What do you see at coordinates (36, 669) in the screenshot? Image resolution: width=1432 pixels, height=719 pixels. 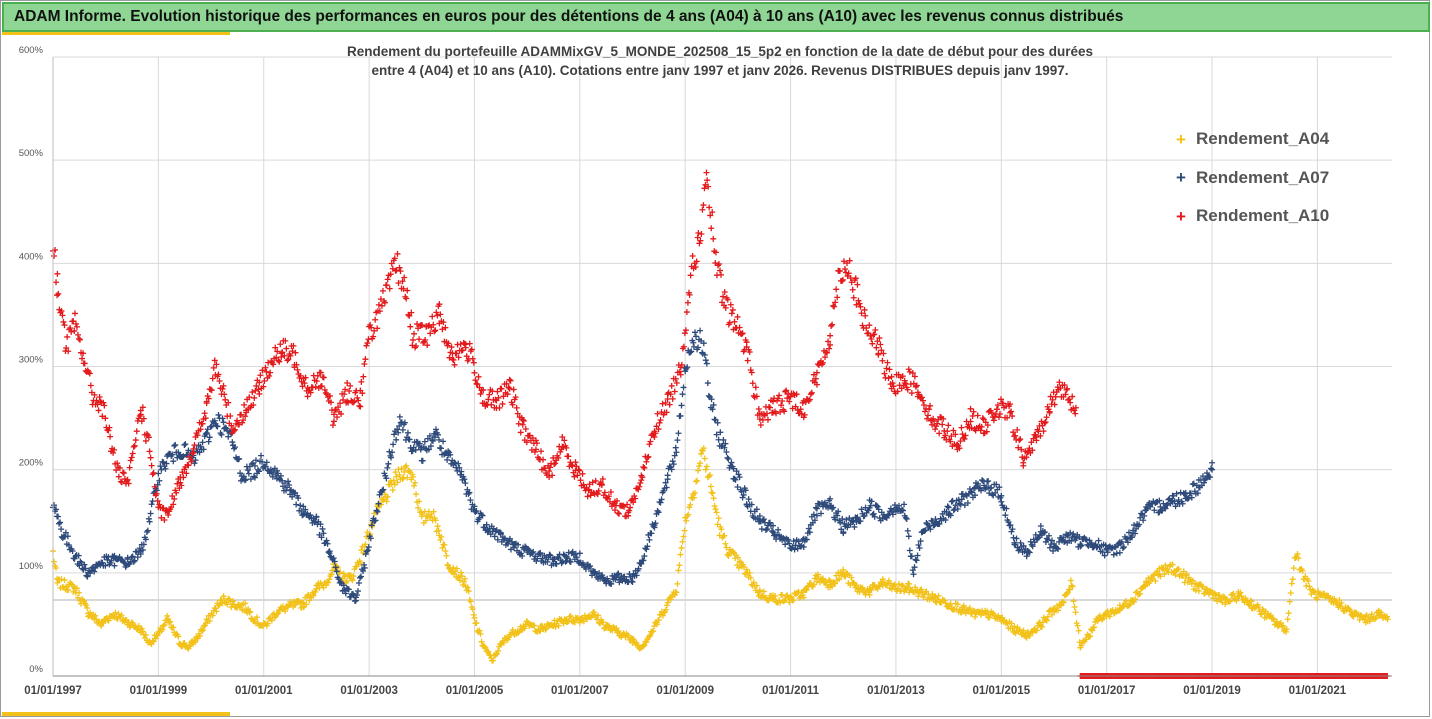 I see `y-tick-label: 0%` at bounding box center [36, 669].